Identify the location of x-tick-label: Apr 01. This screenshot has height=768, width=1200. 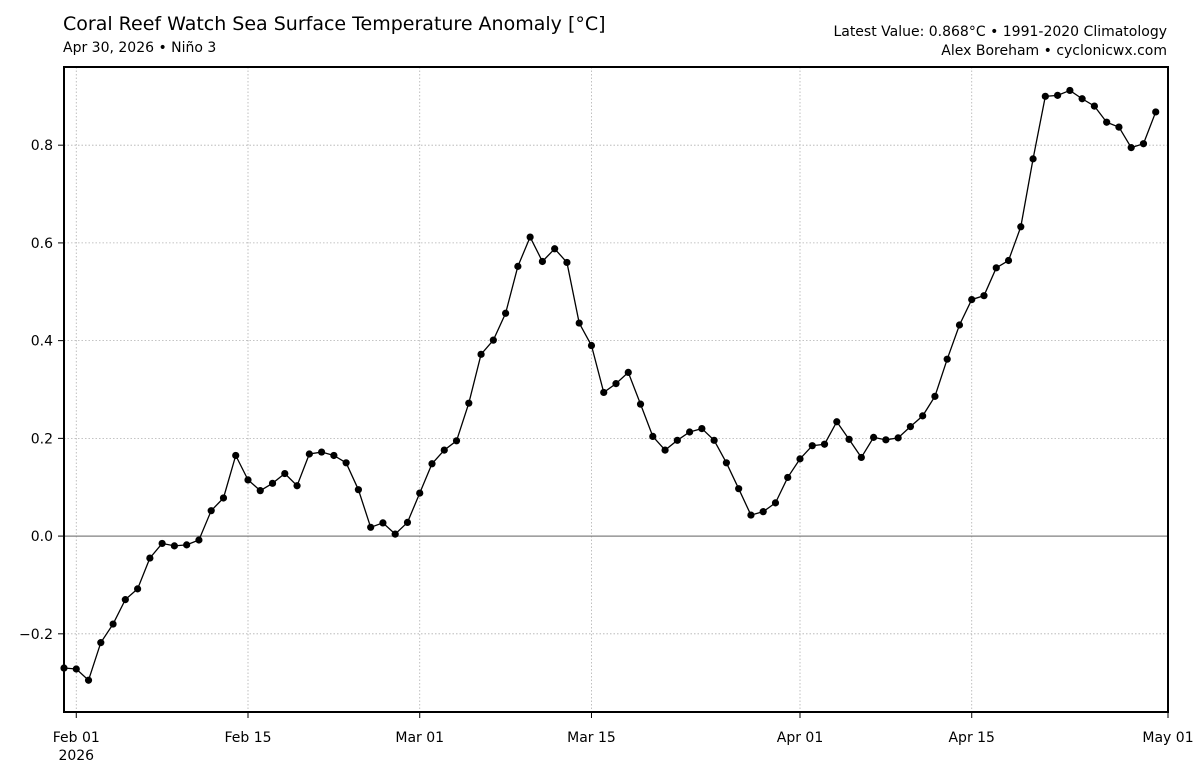
(800, 738).